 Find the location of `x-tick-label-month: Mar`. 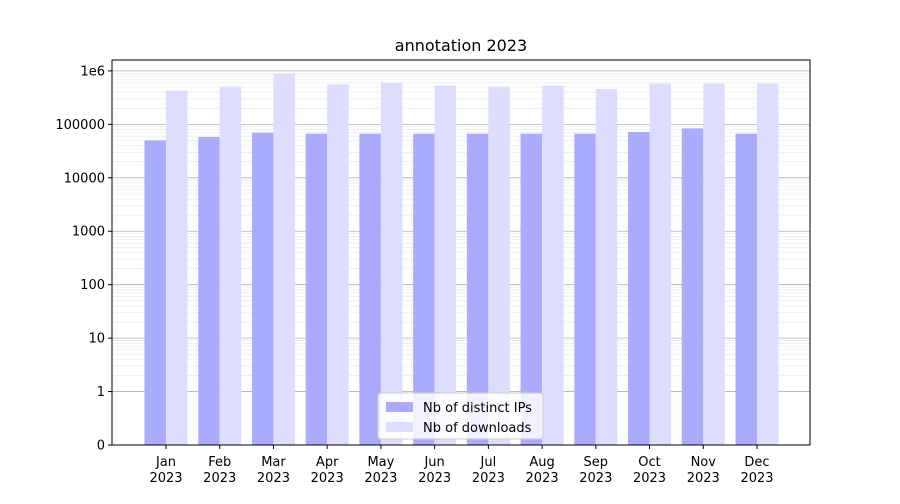

x-tick-label-month: Mar is located at coordinates (273, 462).